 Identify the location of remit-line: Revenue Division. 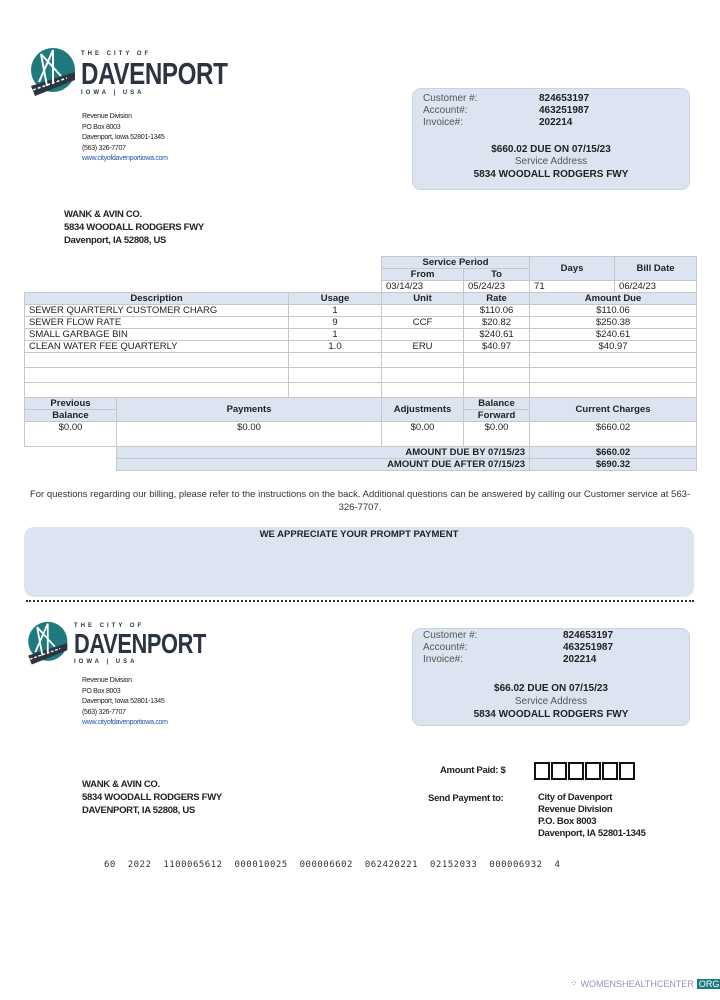
(575, 809).